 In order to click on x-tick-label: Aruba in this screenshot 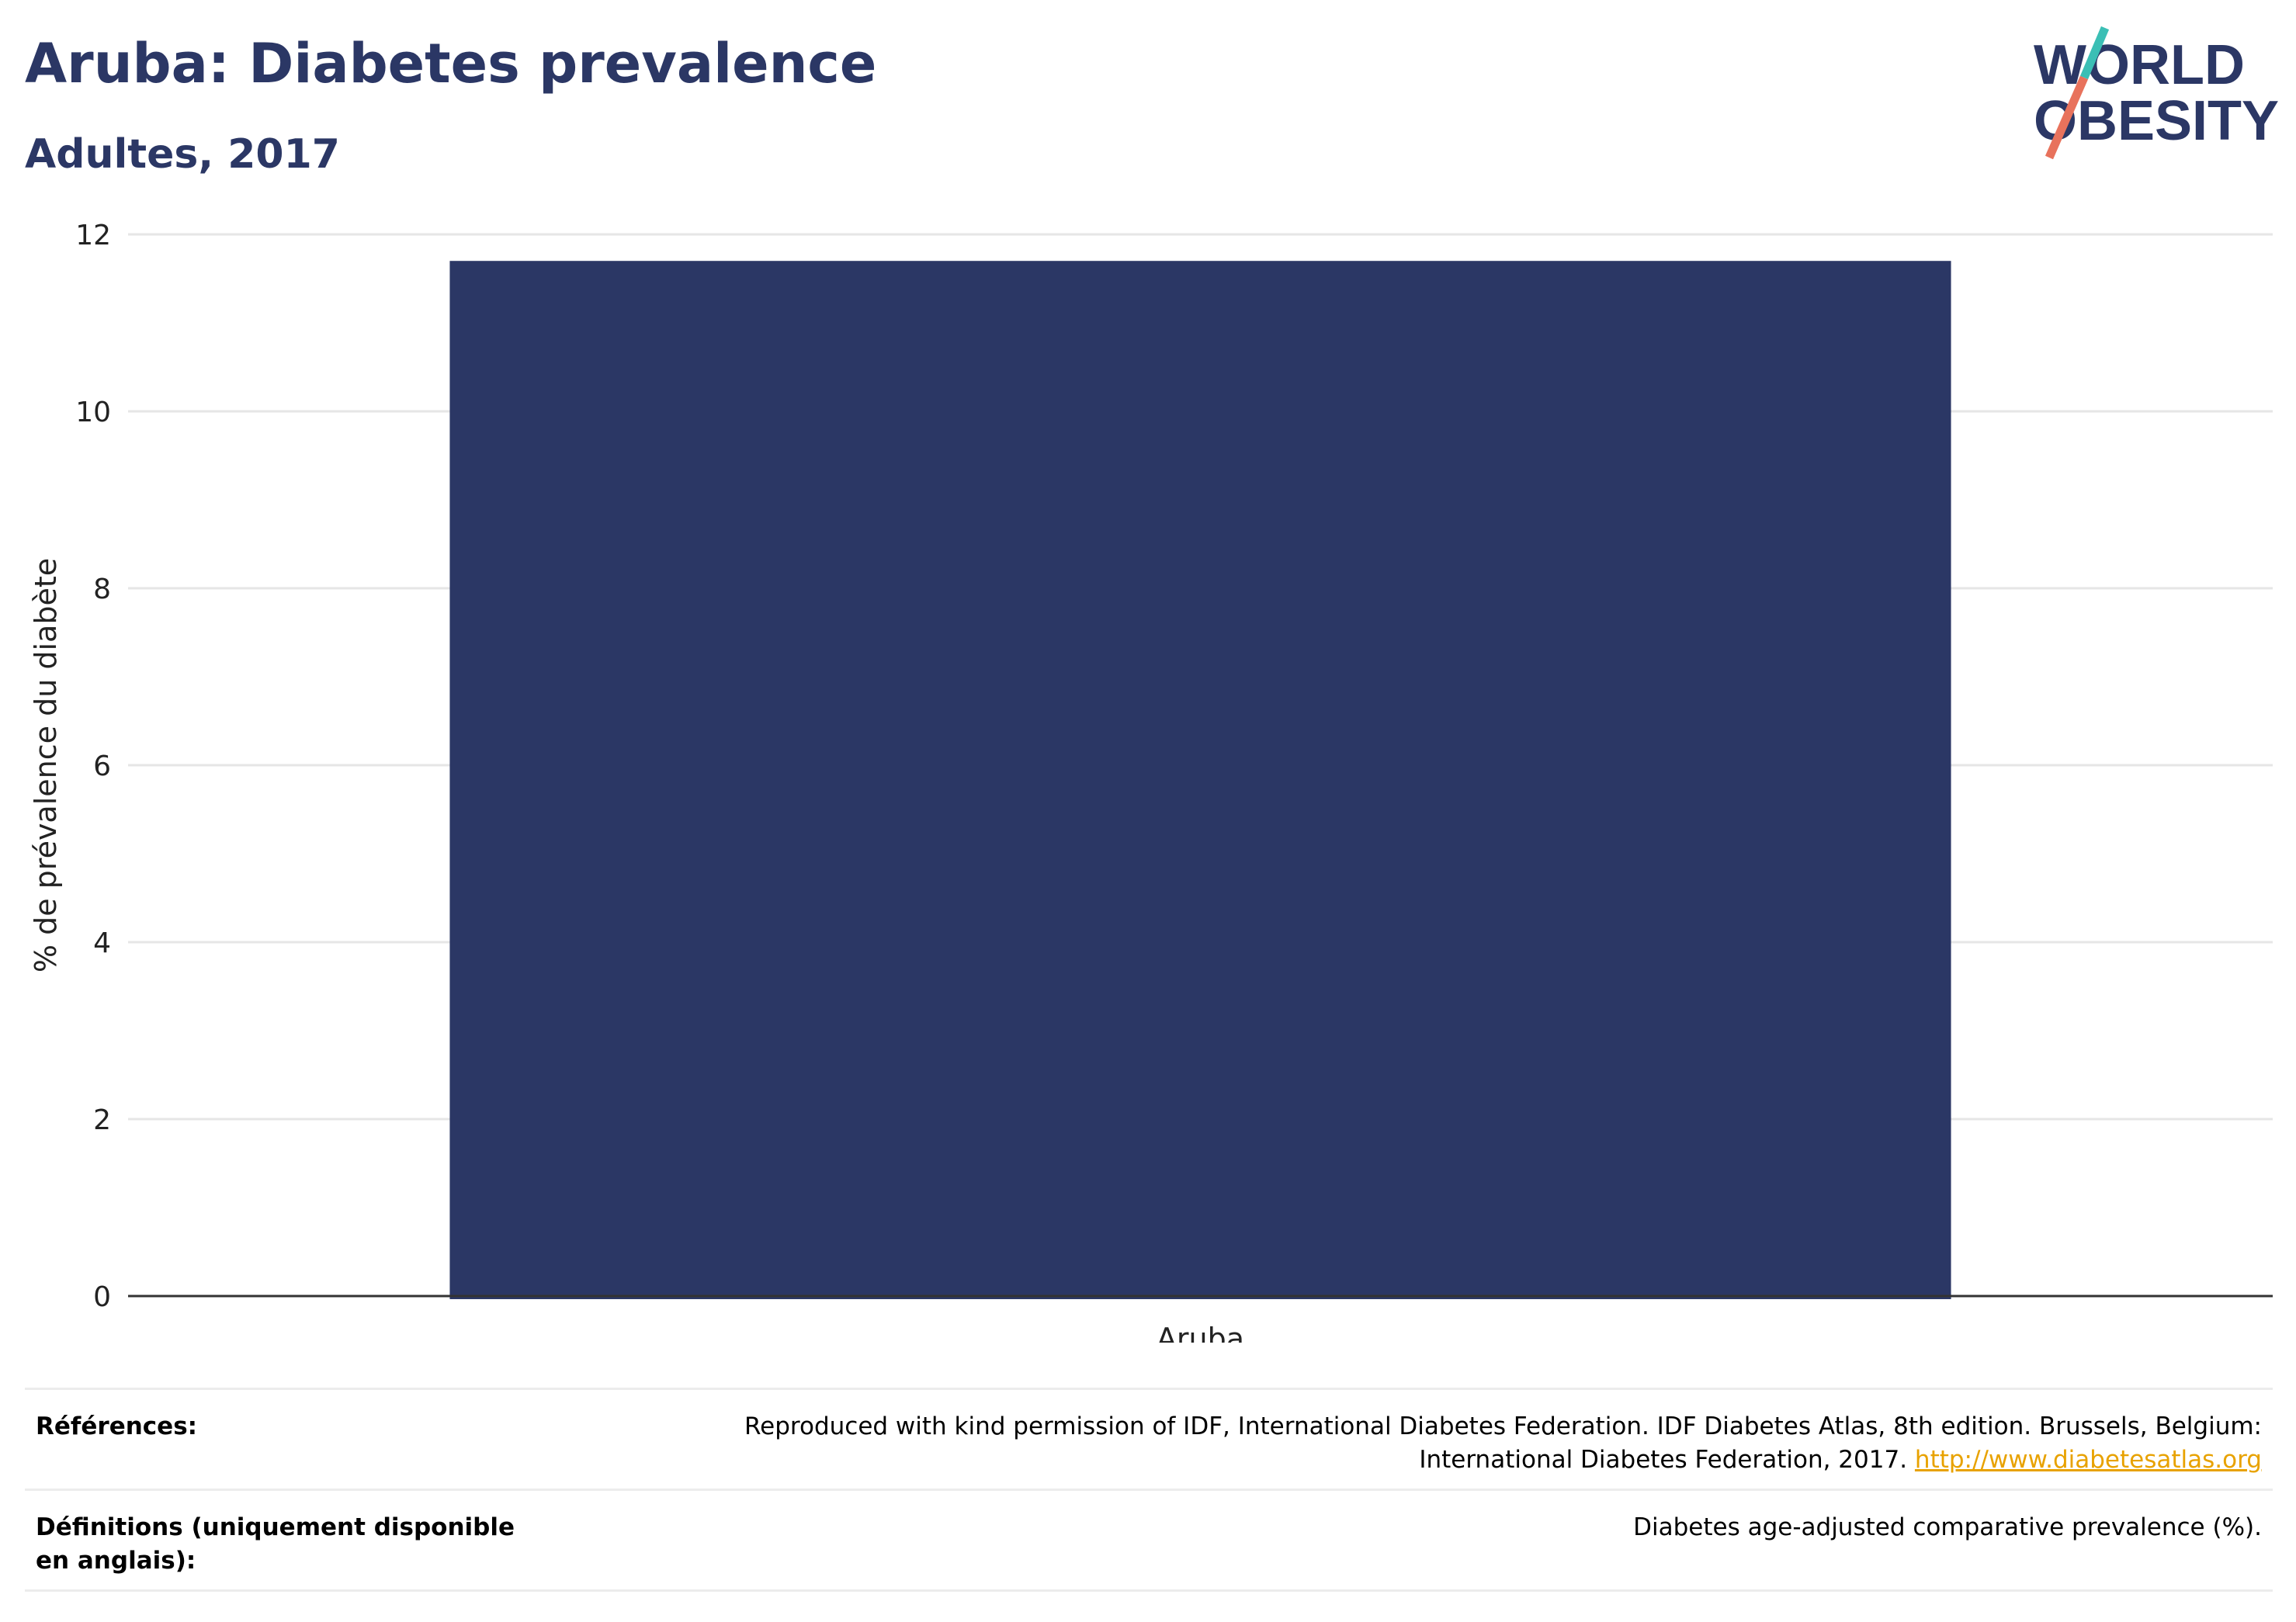, I will do `click(1200, 1332)`.